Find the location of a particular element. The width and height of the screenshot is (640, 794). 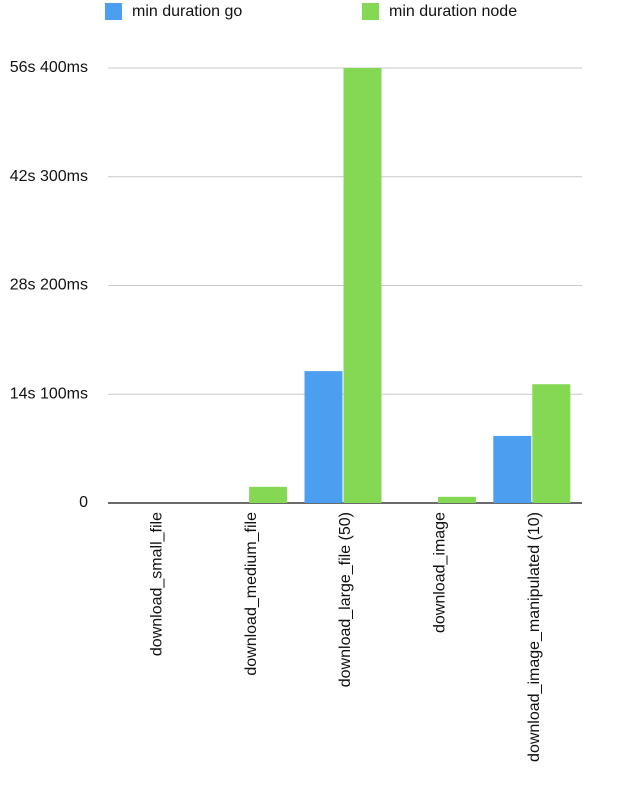

x-tick-label: download_medium_file is located at coordinates (251, 594).